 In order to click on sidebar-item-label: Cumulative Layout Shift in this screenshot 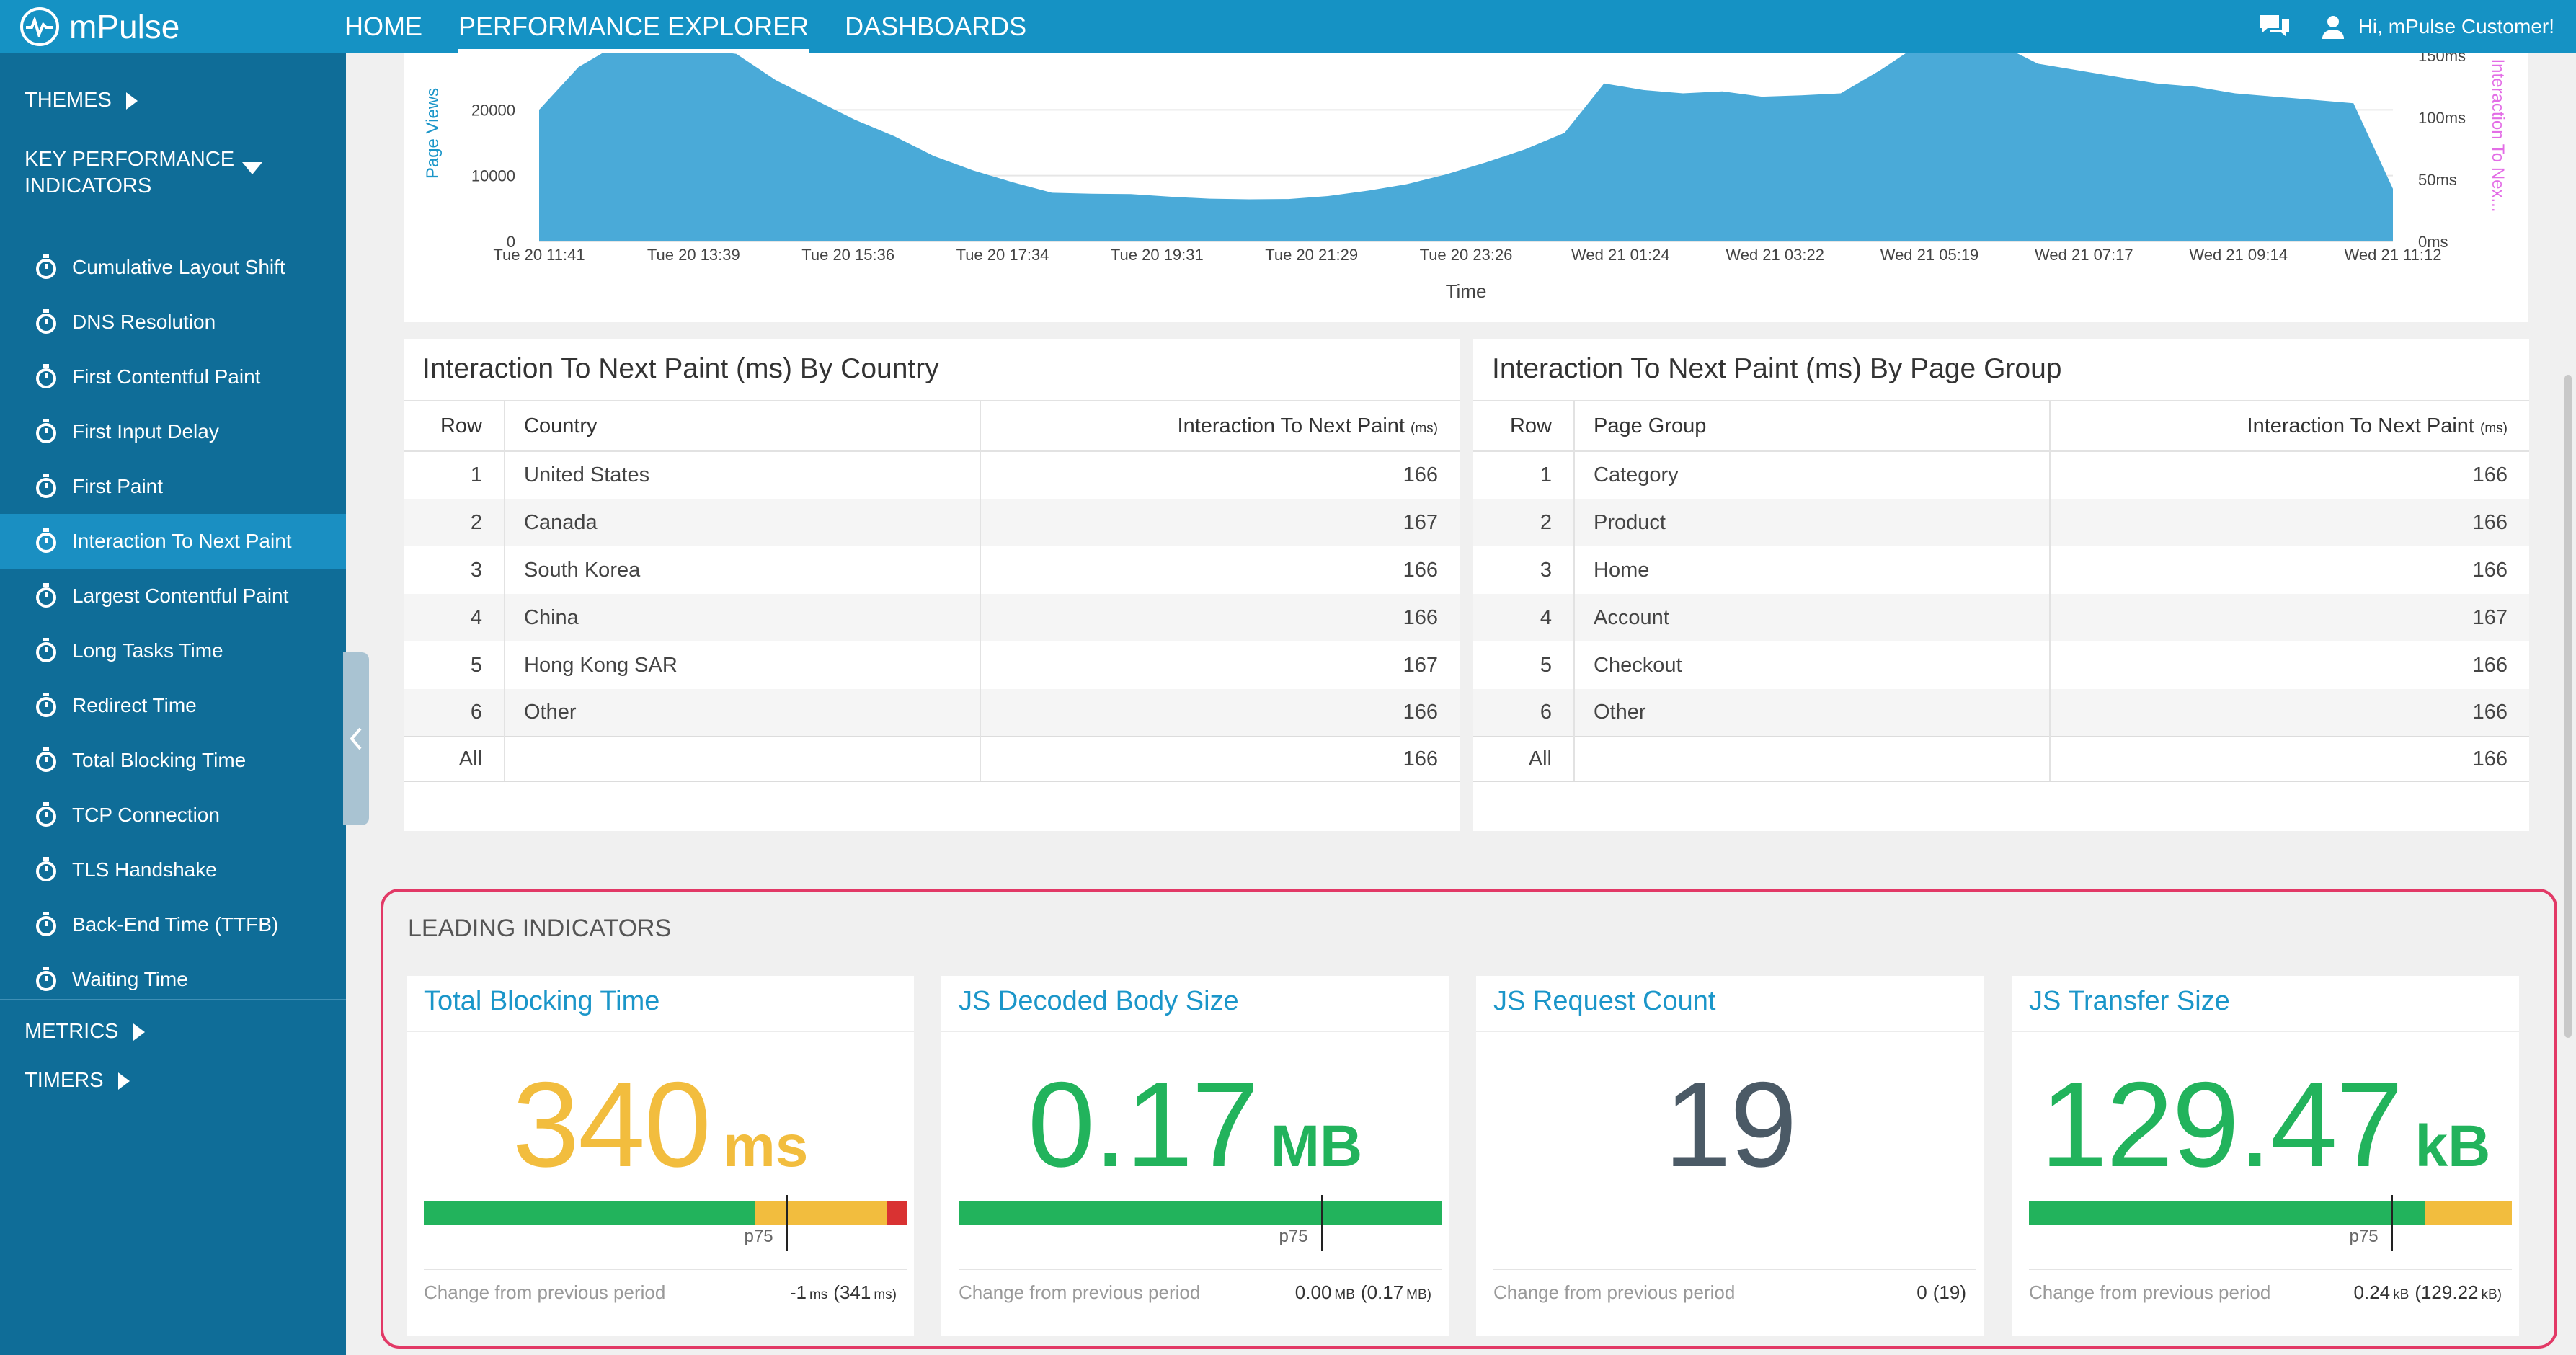, I will do `click(178, 267)`.